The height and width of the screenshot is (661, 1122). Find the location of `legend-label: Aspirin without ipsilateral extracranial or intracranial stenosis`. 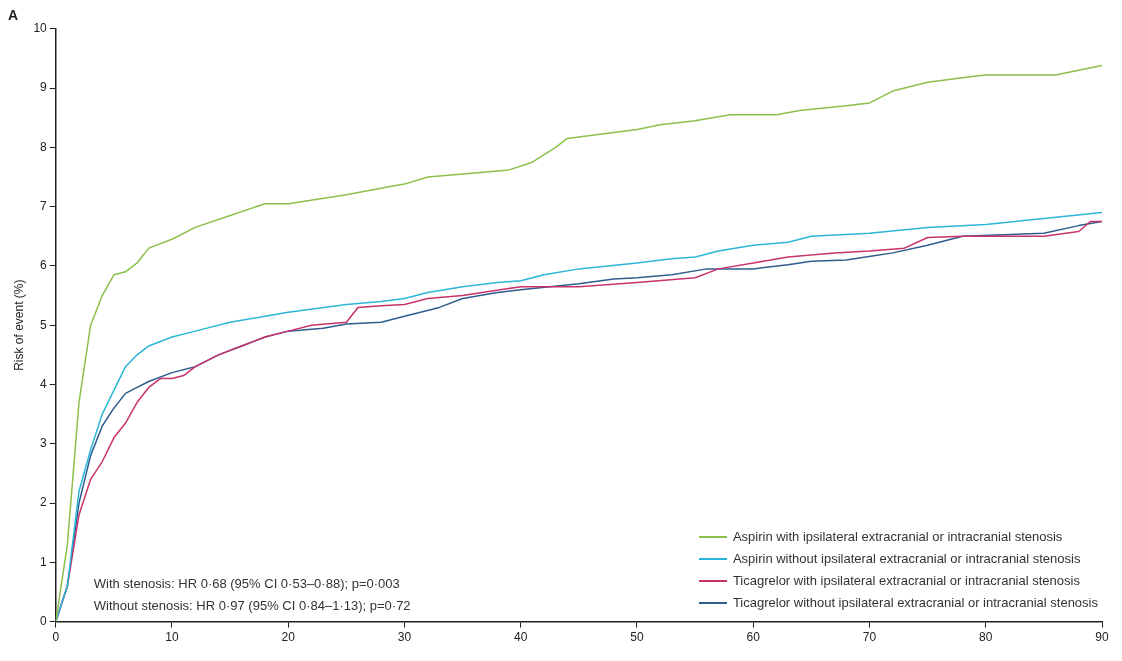

legend-label: Aspirin without ipsilateral extracranial or intracranial stenosis is located at coordinates (906, 559).